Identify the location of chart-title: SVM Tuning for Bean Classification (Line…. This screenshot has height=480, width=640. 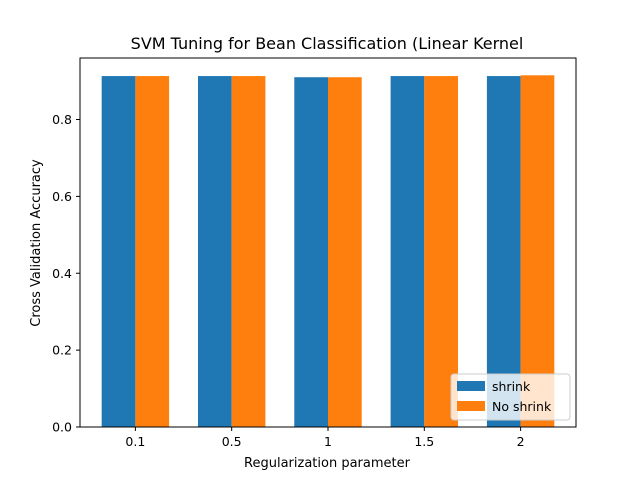
(327, 43).